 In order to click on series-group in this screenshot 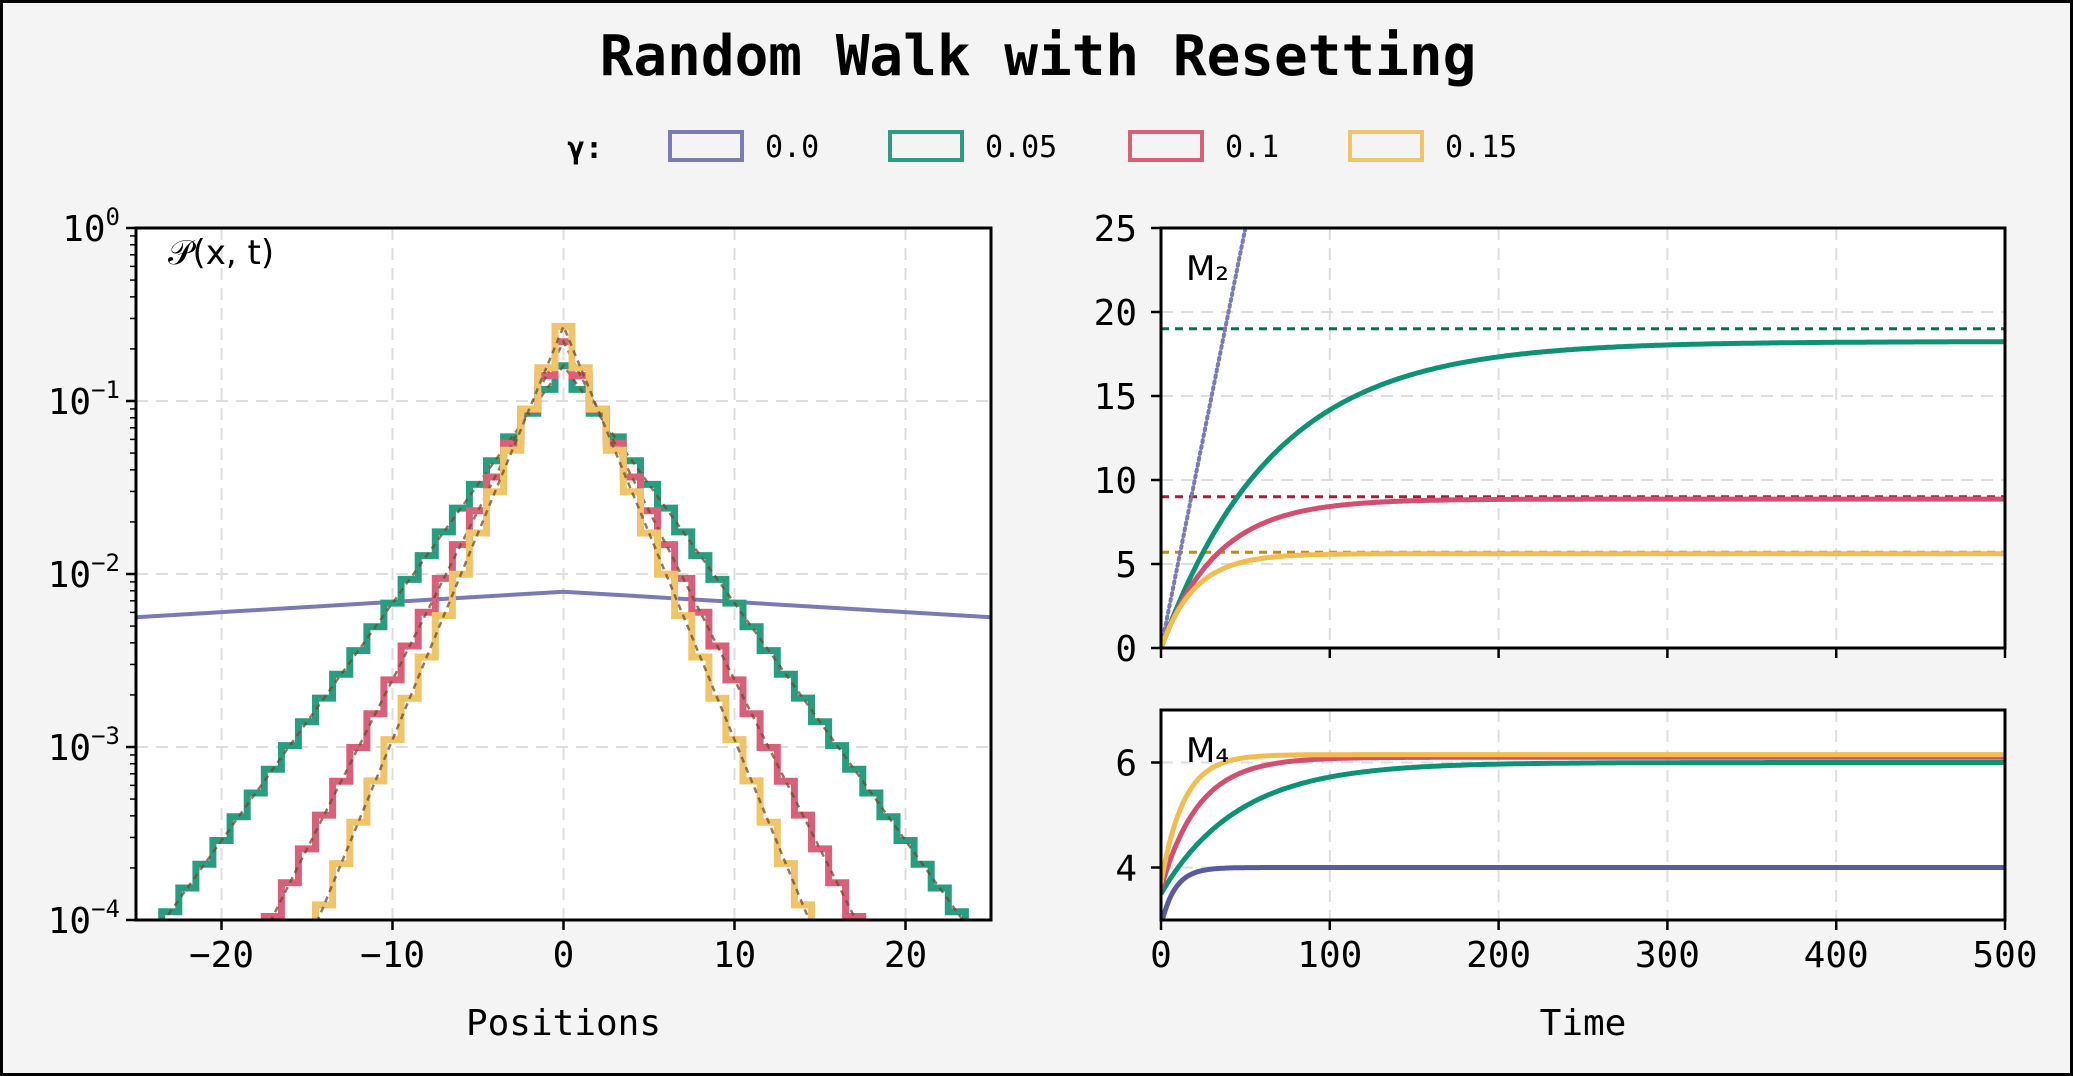, I will do `click(1583, 836)`.